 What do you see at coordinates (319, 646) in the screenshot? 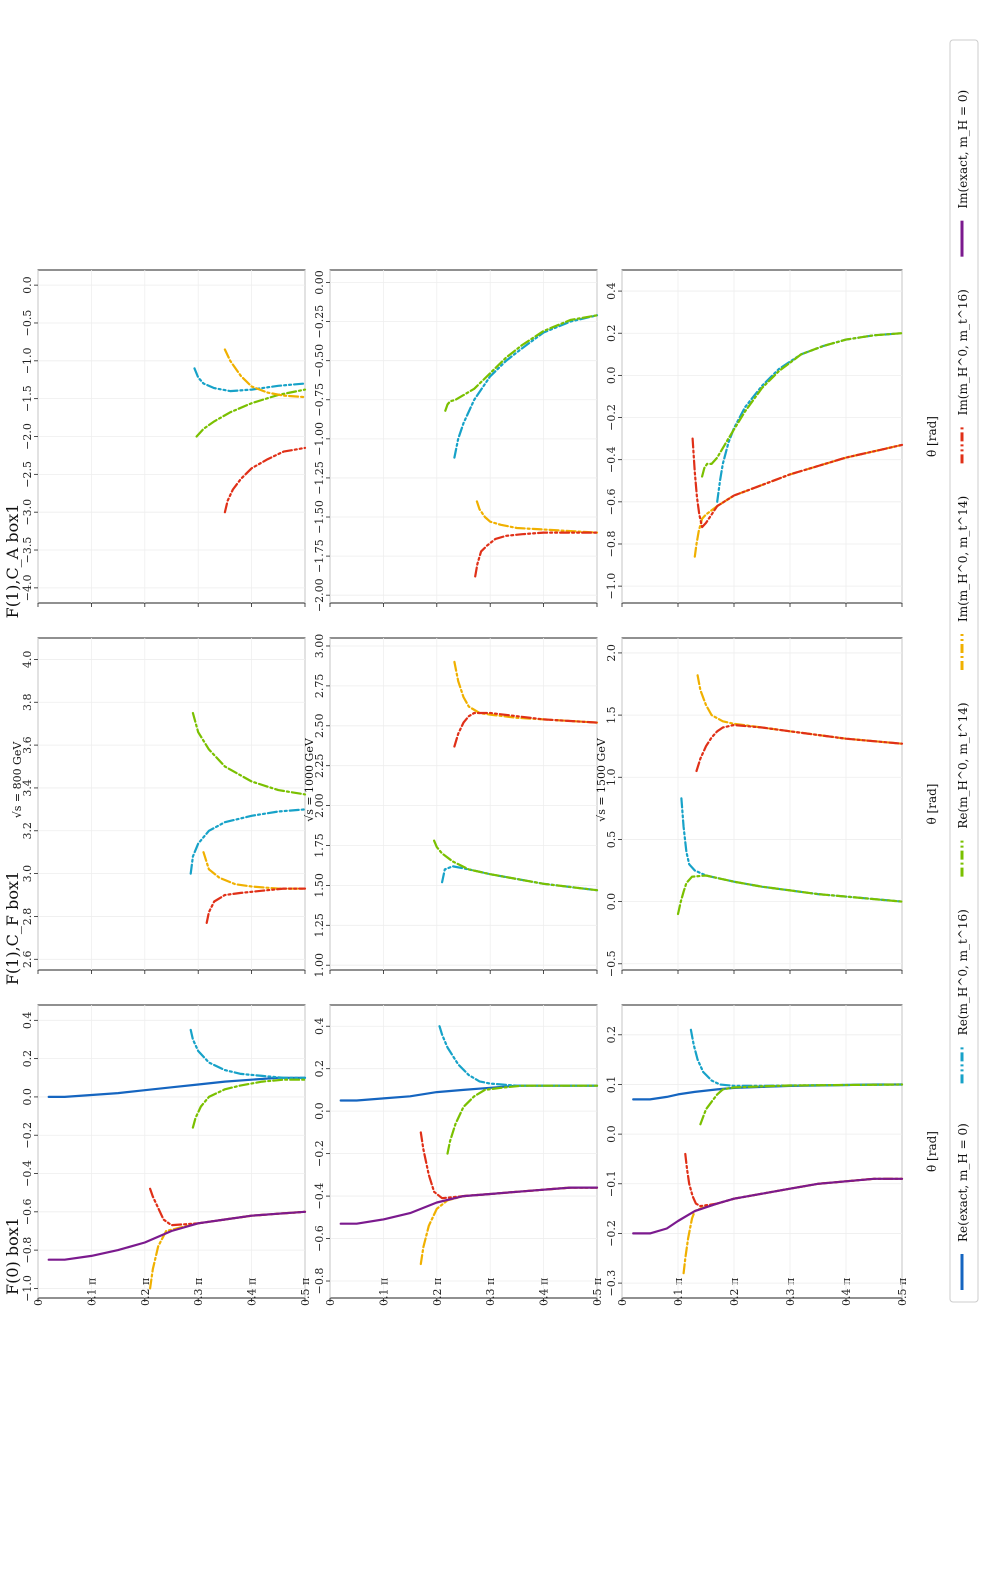
I see `y-tick-label: 3.00` at bounding box center [319, 646].